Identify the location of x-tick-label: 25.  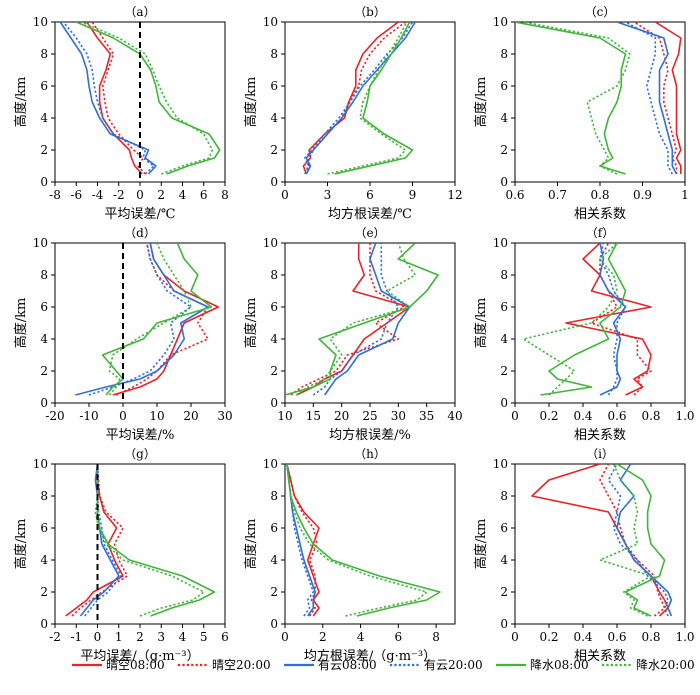
(369, 416).